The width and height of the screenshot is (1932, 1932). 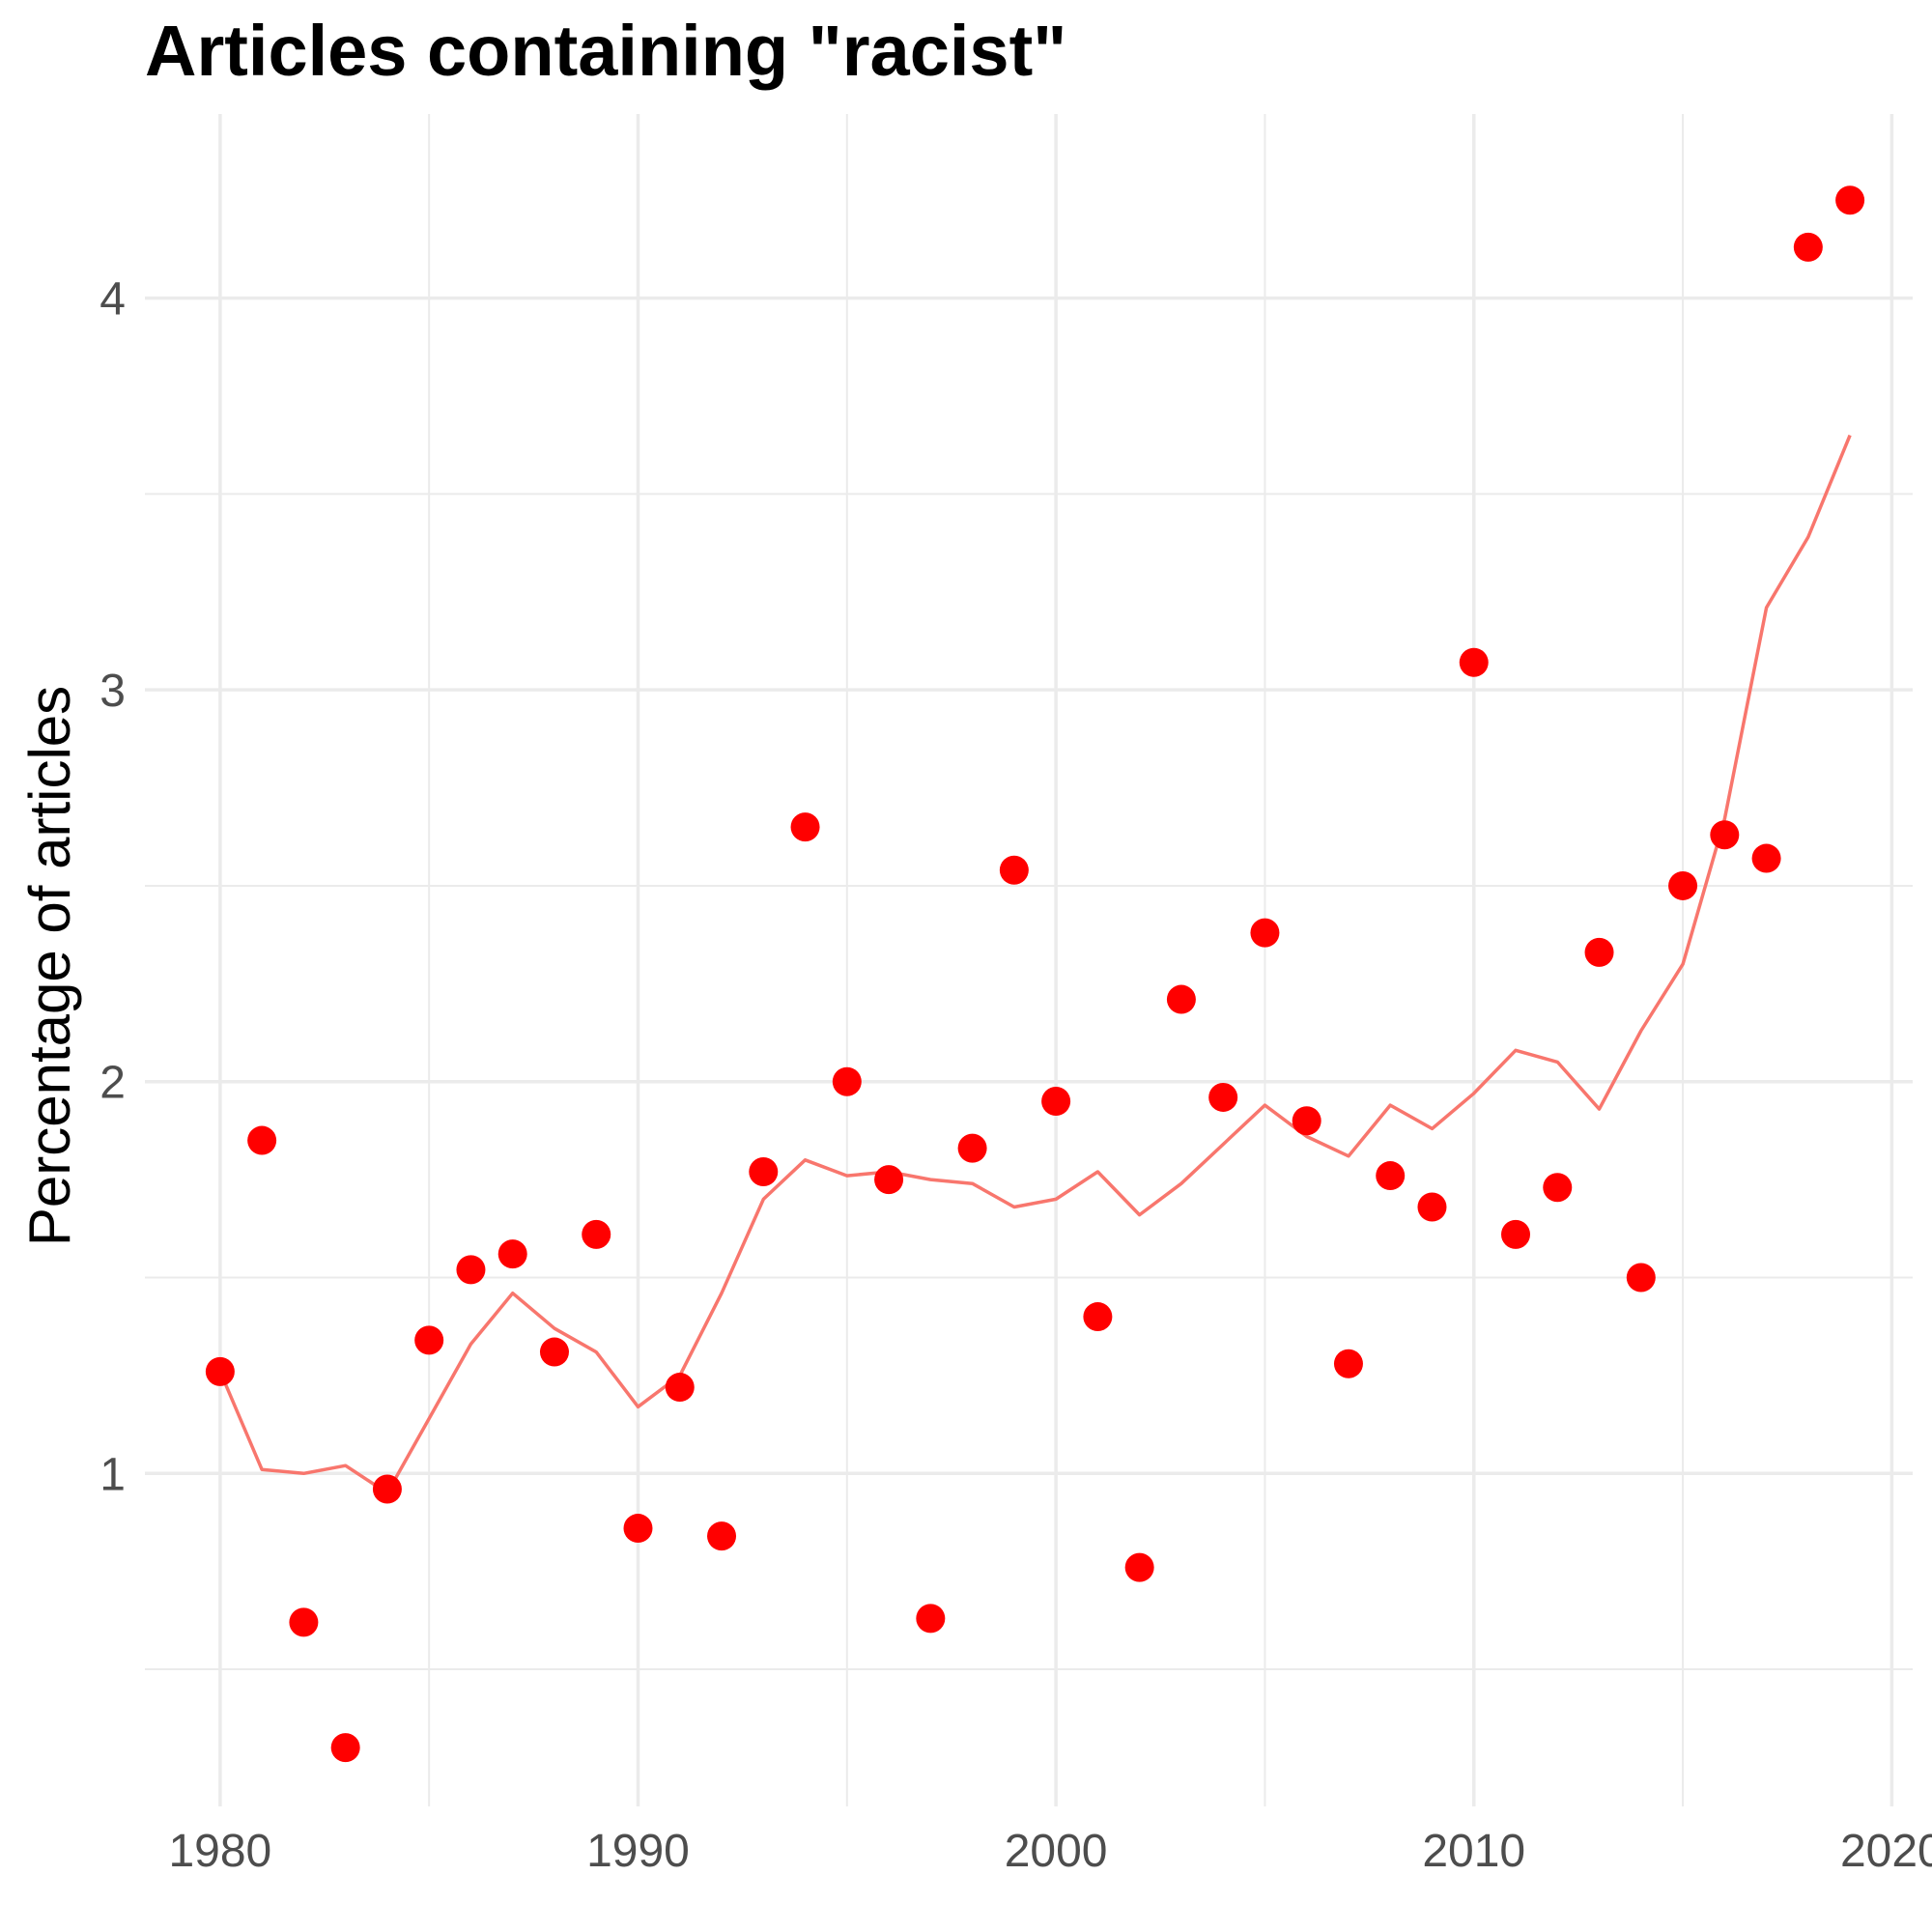 I want to click on x-tick-label: 1980, so click(x=219, y=1851).